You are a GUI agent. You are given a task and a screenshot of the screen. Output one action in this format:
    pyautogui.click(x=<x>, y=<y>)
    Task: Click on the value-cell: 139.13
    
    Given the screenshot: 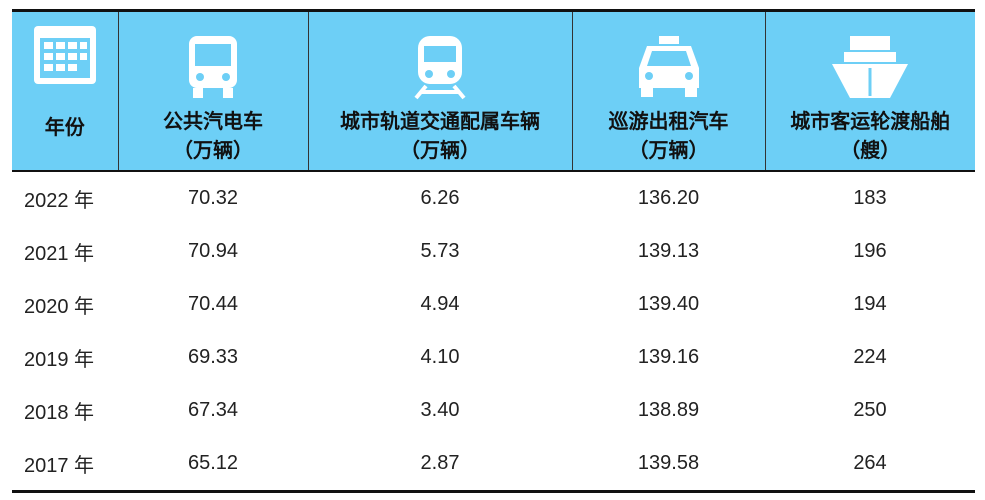 What is the action you would take?
    pyautogui.click(x=668, y=251)
    